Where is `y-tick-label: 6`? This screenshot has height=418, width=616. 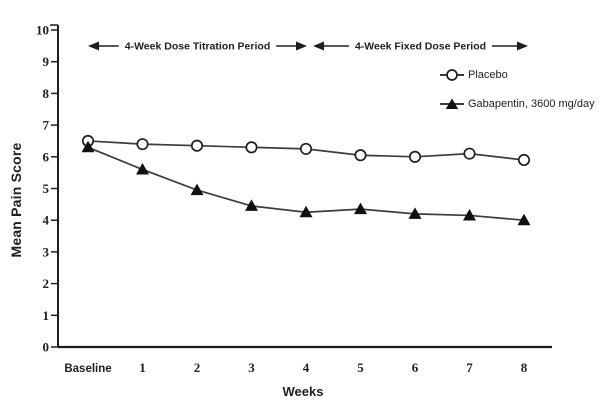 y-tick-label: 6 is located at coordinates (46, 156).